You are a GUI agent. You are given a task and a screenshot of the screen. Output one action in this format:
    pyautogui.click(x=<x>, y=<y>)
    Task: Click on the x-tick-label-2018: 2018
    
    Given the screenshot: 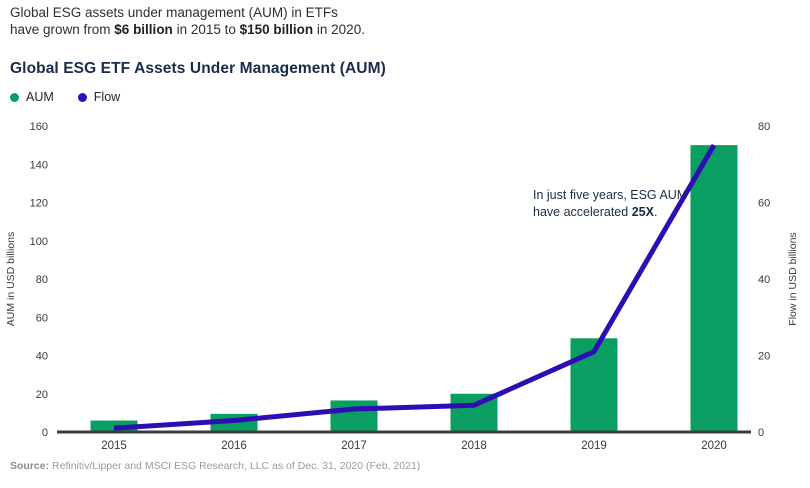 What is the action you would take?
    pyautogui.click(x=474, y=446)
    